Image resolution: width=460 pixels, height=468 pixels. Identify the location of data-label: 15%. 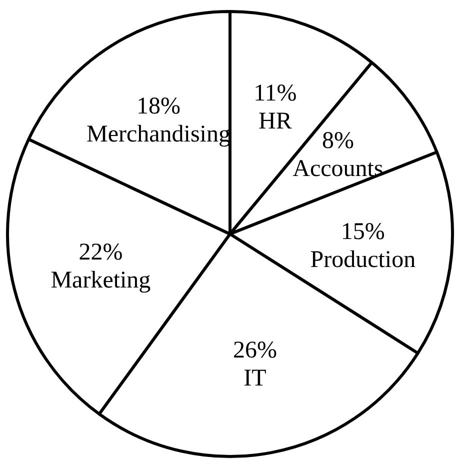
(362, 231).